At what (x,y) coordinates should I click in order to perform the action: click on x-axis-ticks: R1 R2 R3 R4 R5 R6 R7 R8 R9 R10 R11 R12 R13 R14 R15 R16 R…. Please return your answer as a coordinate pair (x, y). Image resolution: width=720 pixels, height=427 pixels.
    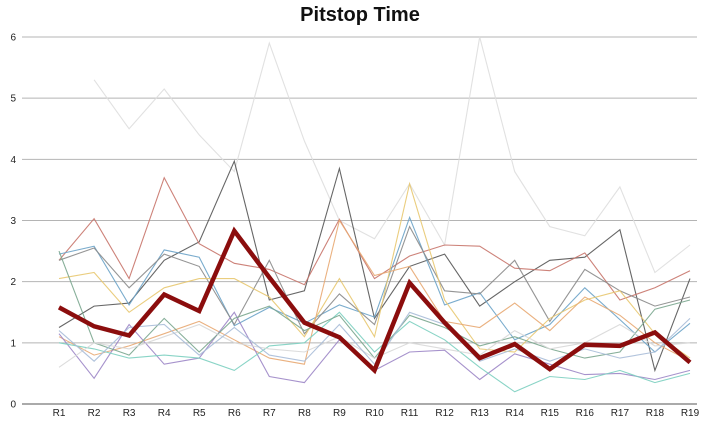
    Looking at the image, I should click on (376, 413).